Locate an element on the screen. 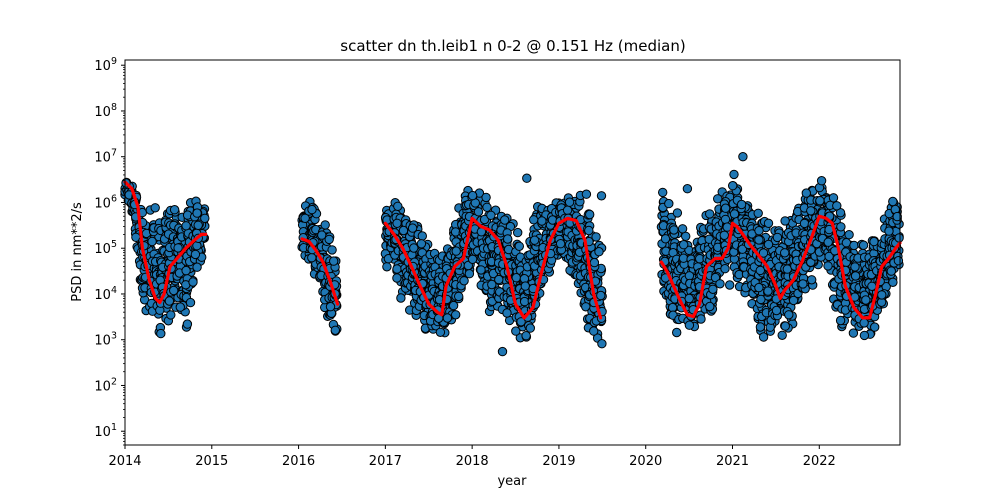 This screenshot has width=1000, height=500. x-tick-label: 2021 is located at coordinates (732, 461).